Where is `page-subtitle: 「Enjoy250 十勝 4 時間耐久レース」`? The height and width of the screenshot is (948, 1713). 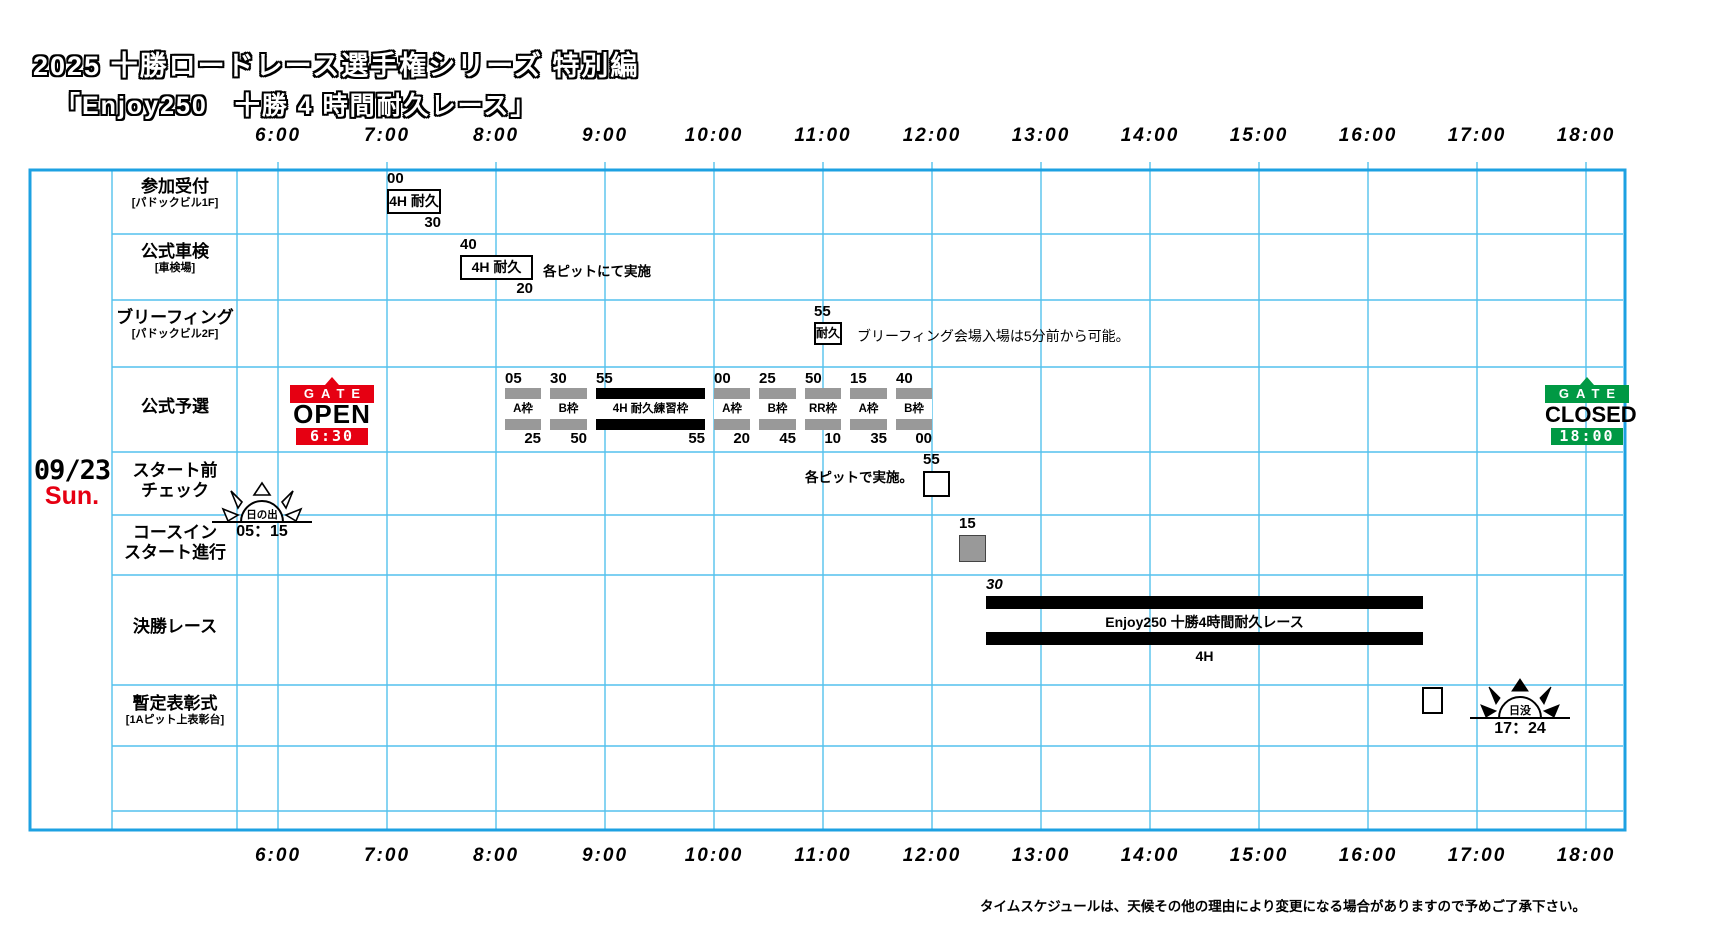
page-subtitle: 「Enjoy250 十勝 4 時間耐久レース」 is located at coordinates (296, 106).